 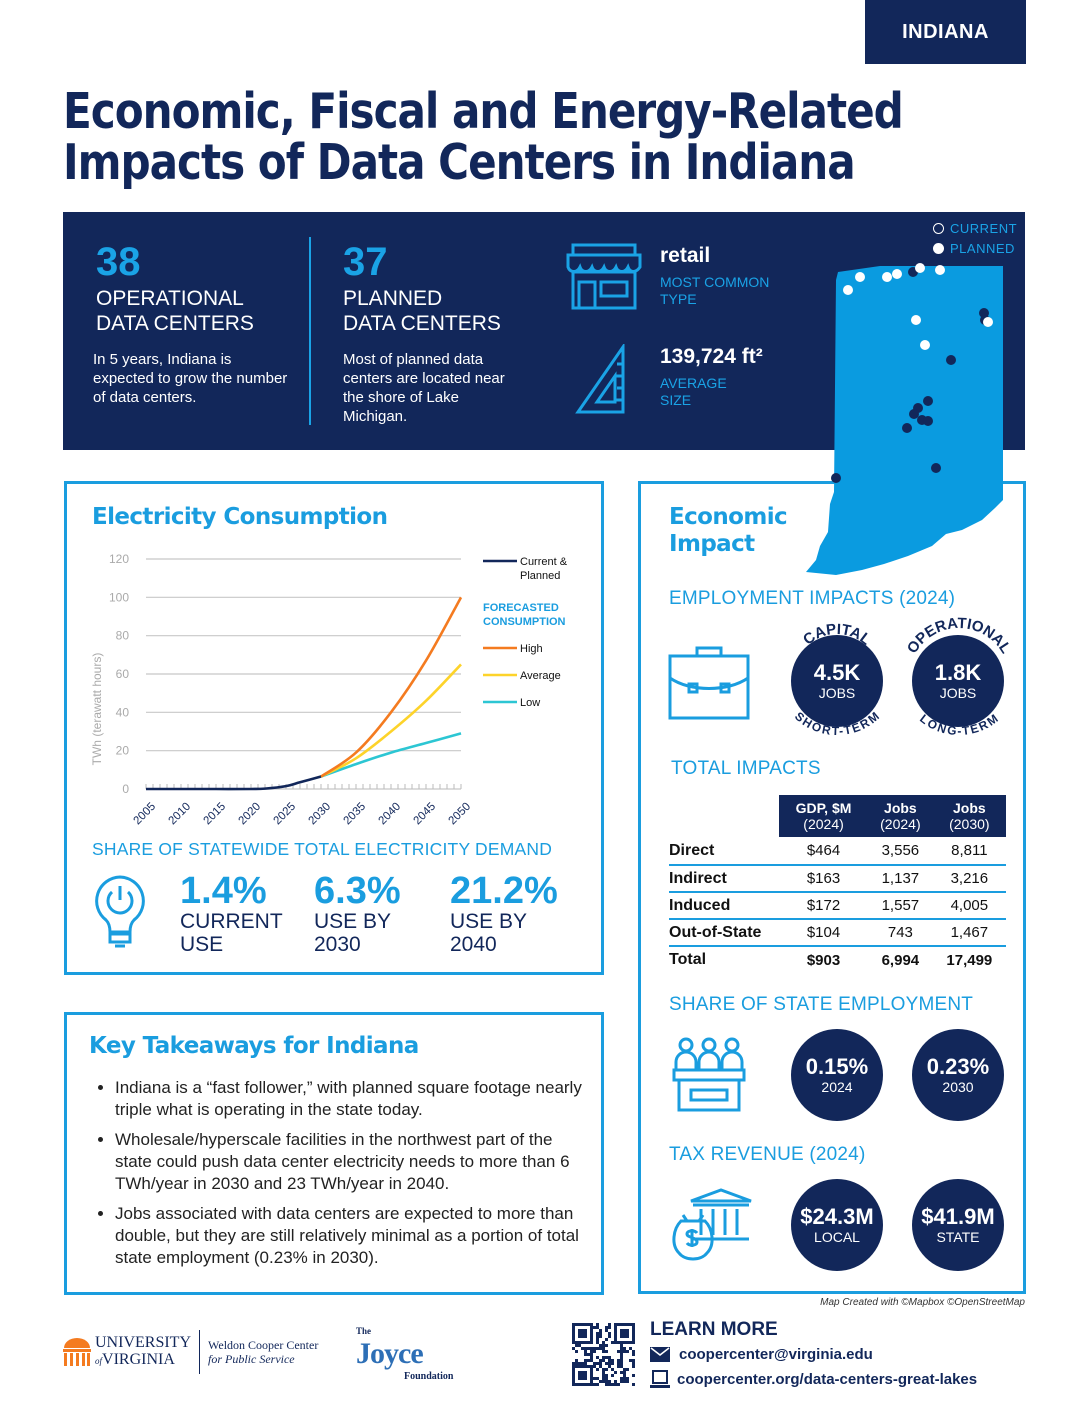 What do you see at coordinates (180, 814) in the screenshot?
I see `x-tick-label: 2010` at bounding box center [180, 814].